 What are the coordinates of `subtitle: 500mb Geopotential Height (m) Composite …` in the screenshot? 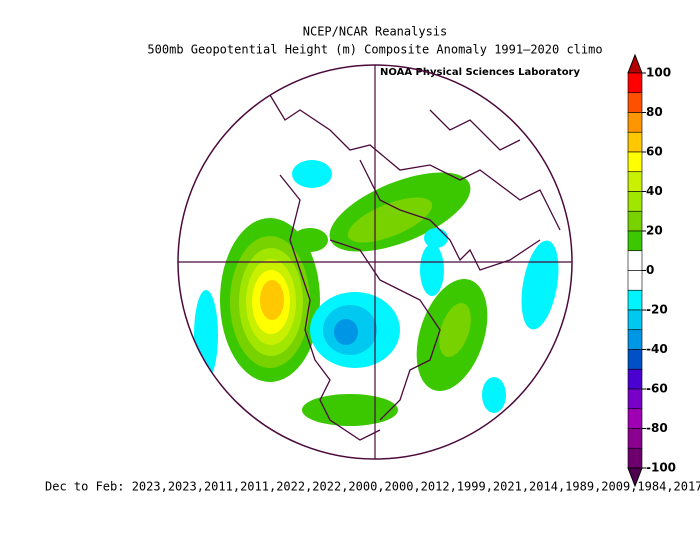 It's located at (374, 50).